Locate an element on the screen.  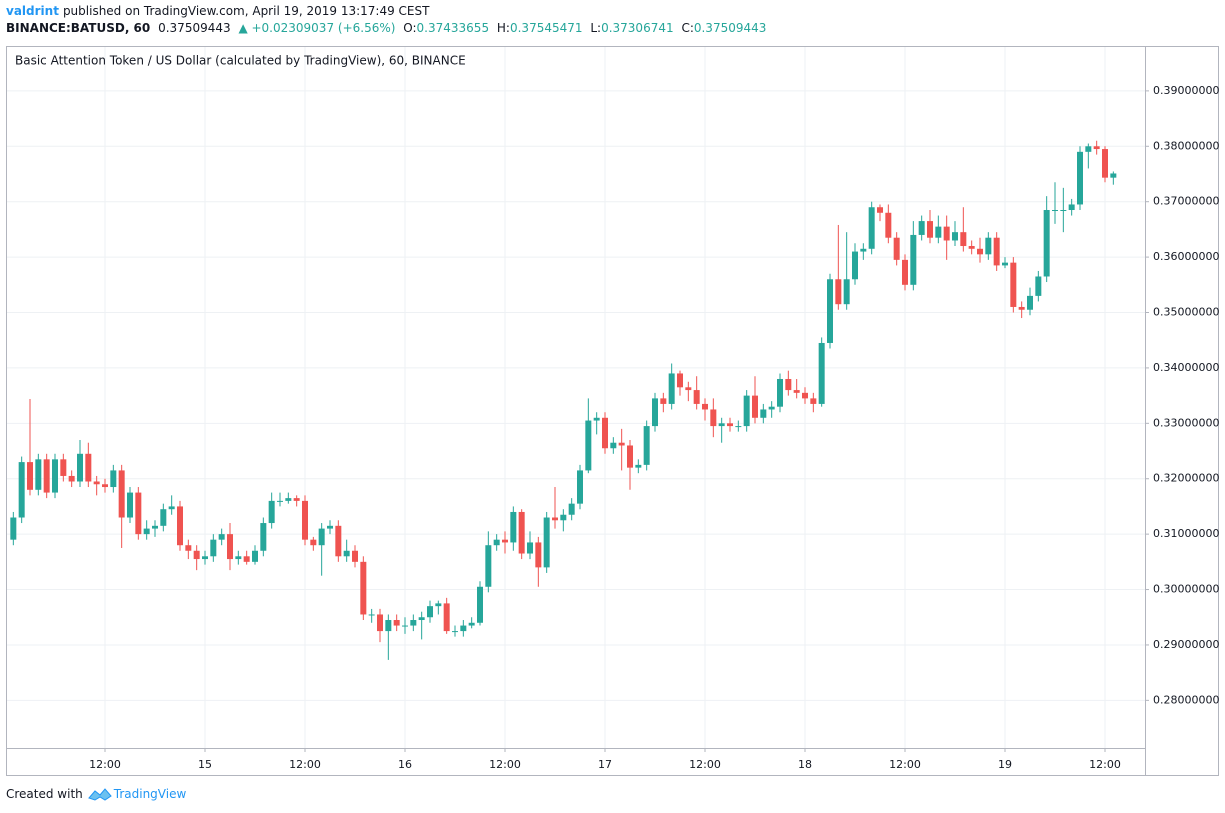
y-tick-label: 0.31000000 is located at coordinates (1186, 533).